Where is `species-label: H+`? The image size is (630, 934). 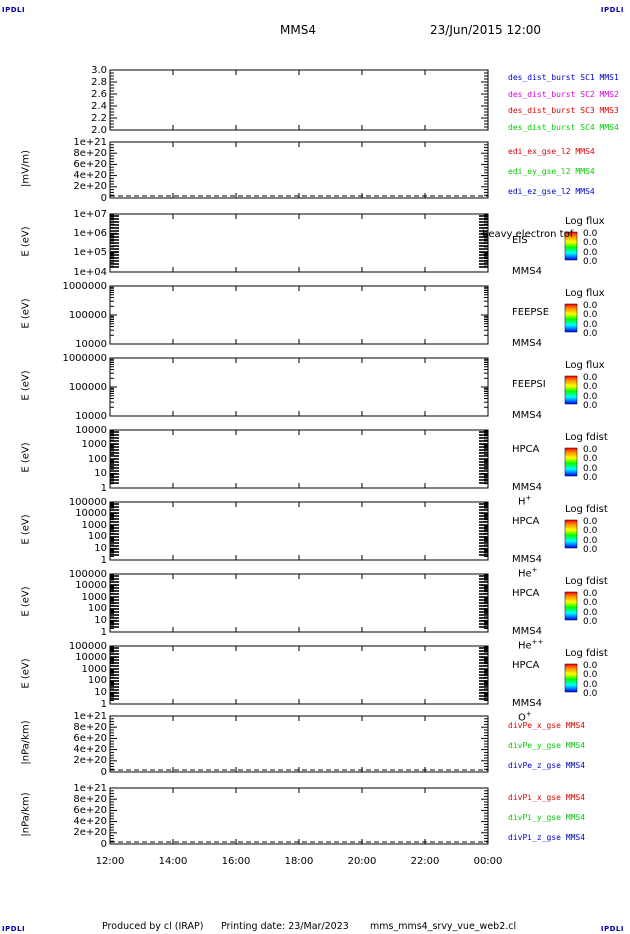
species-label: H+ is located at coordinates (524, 500).